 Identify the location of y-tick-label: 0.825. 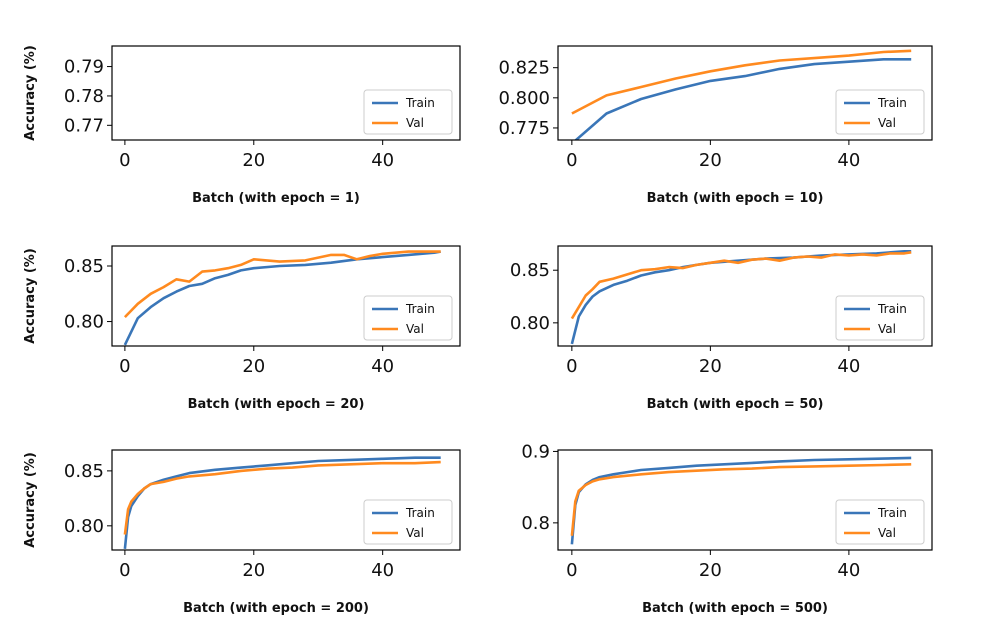
(524, 68).